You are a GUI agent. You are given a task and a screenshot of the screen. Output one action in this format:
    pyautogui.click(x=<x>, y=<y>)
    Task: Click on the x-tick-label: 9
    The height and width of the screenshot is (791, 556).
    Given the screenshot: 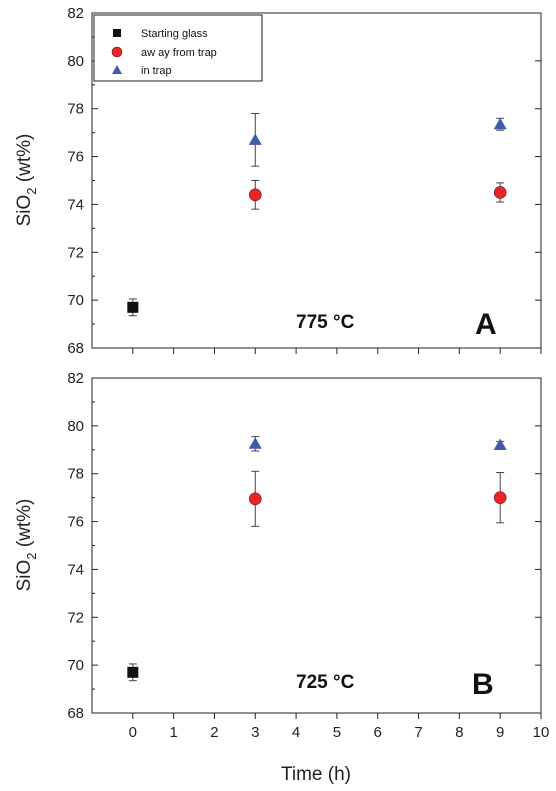 What is the action you would take?
    pyautogui.click(x=500, y=732)
    